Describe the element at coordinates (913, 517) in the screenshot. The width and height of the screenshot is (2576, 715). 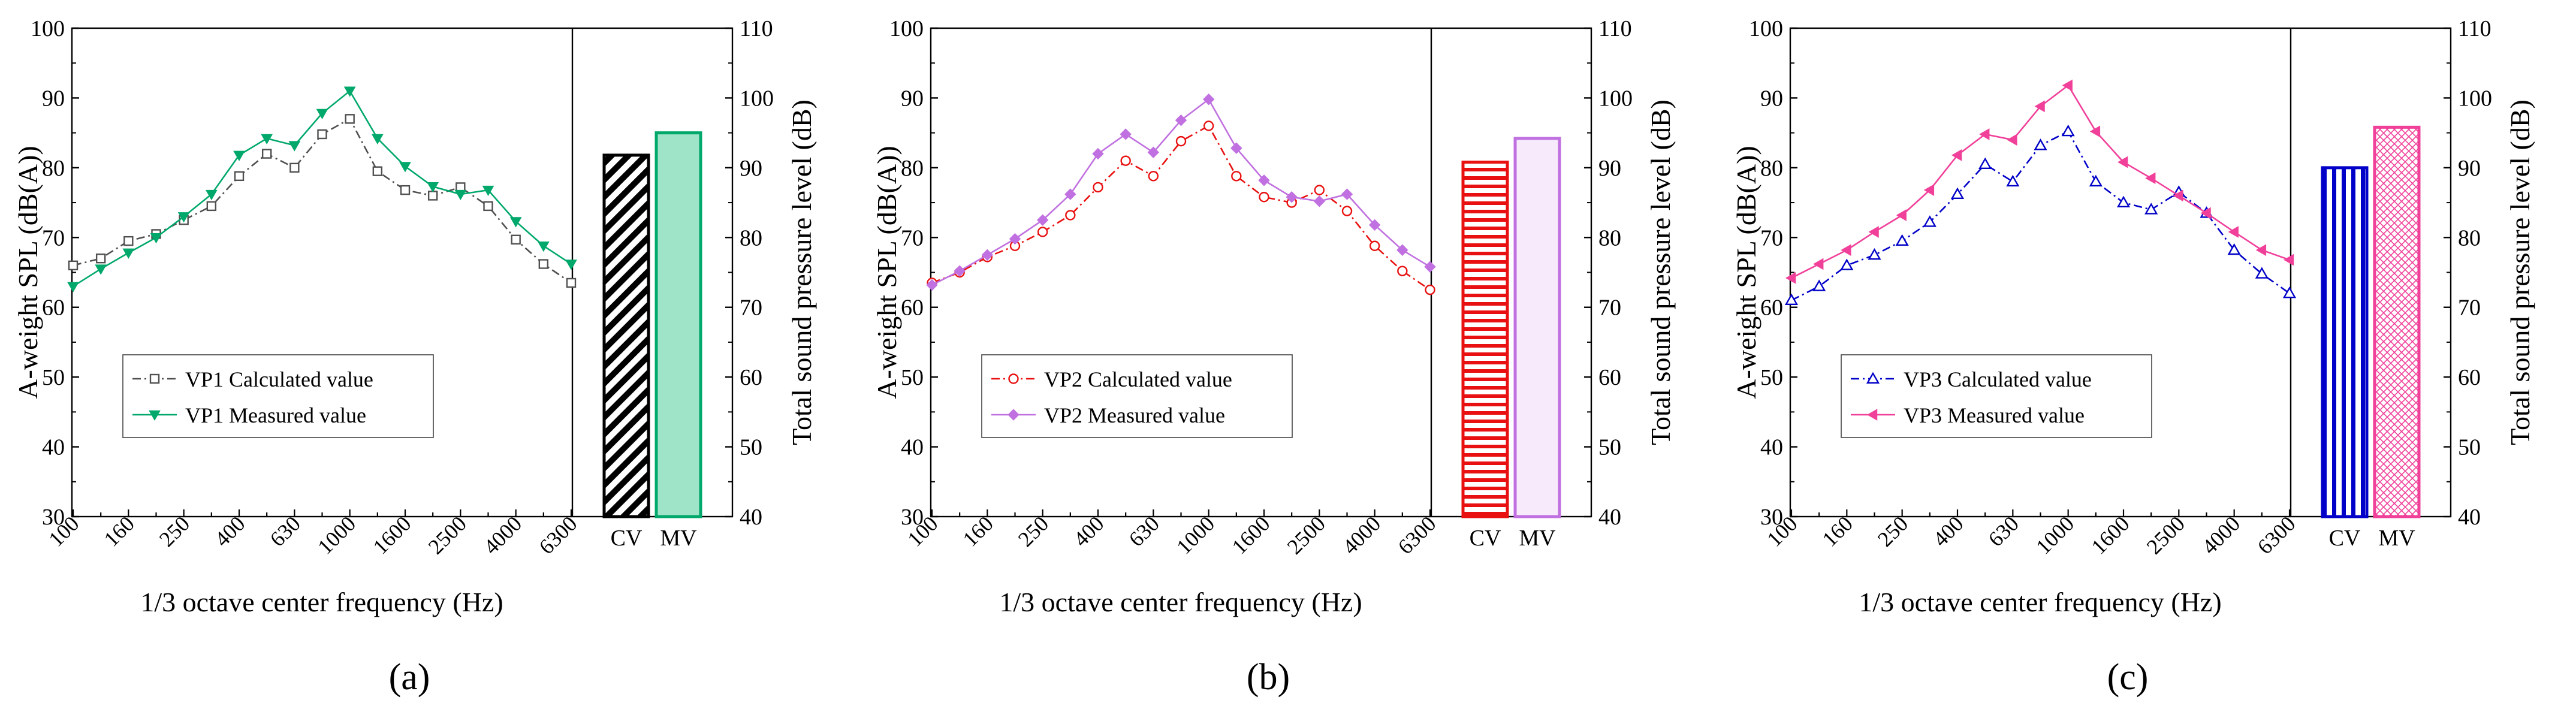
I see `y-tick-label: 30` at that location.